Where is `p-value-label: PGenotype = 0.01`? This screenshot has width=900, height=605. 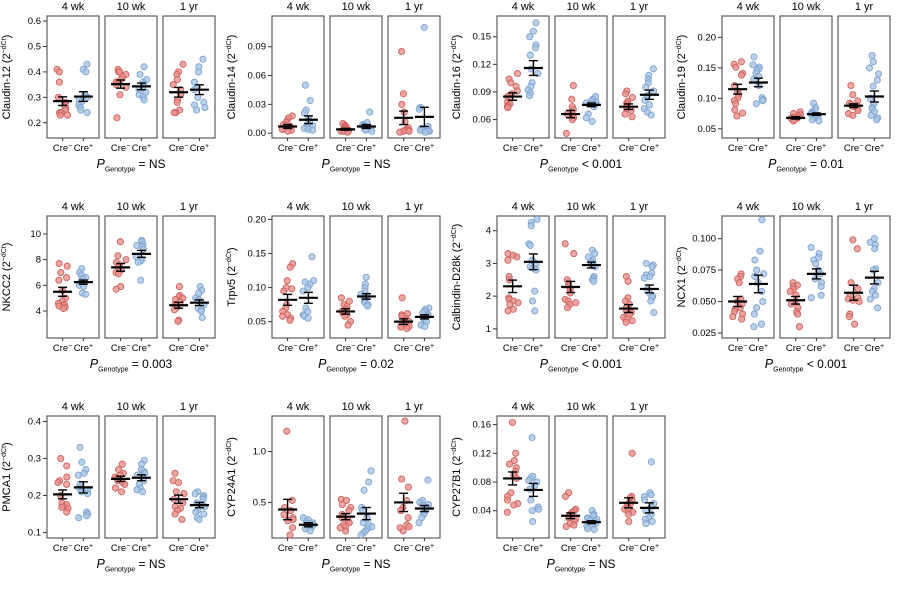 p-value-label: PGenotype = 0.01 is located at coordinates (806, 165).